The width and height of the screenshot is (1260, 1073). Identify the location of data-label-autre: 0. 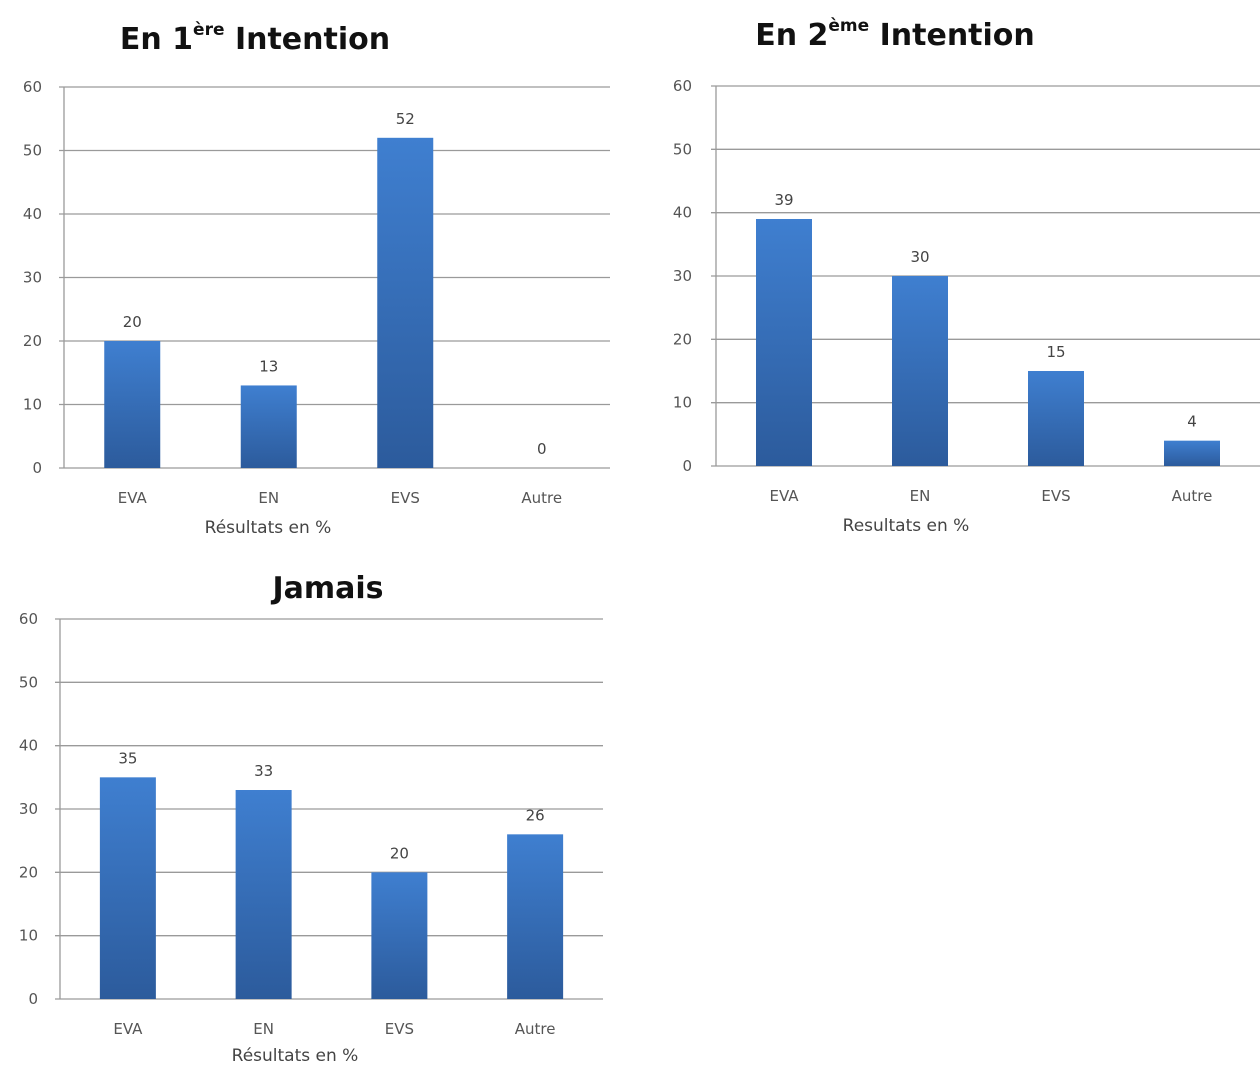
(542, 449).